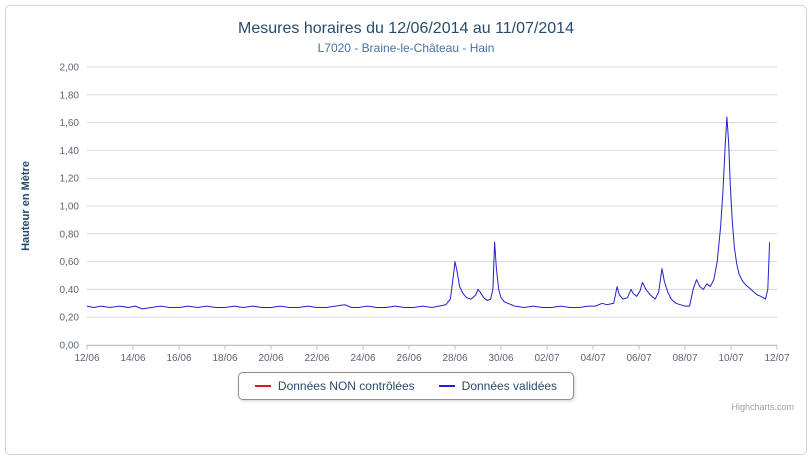  I want to click on x-tick-label: 26/06, so click(408, 358).